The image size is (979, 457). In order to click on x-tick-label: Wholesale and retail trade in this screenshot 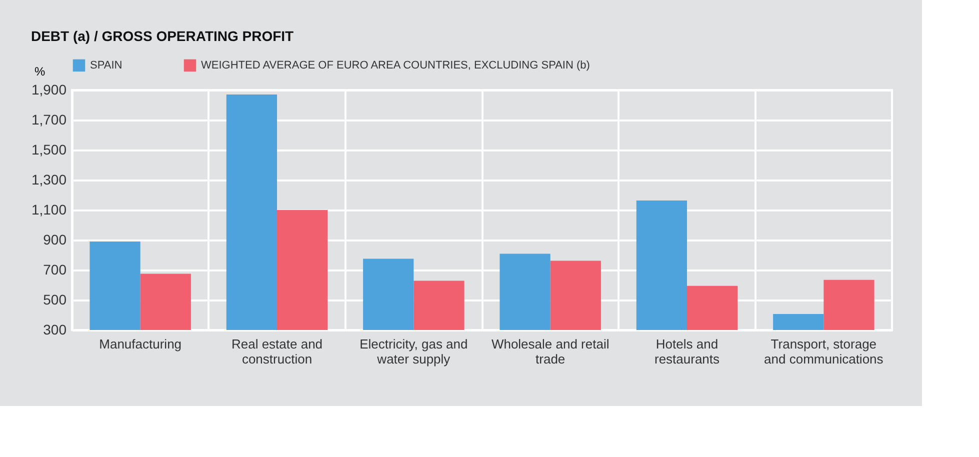, I will do `click(550, 351)`.